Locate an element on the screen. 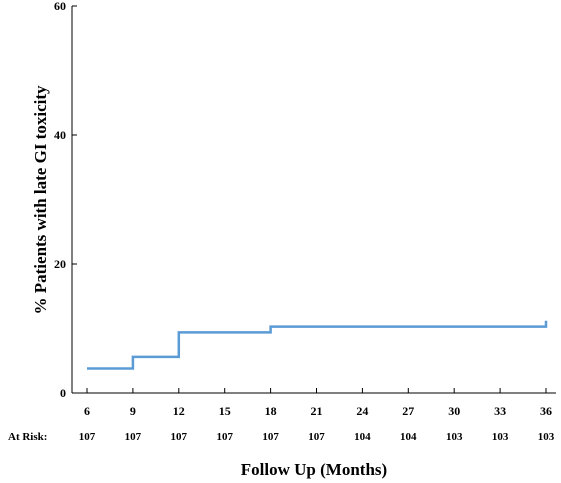  y-tick-label: 60 is located at coordinates (60, 6).